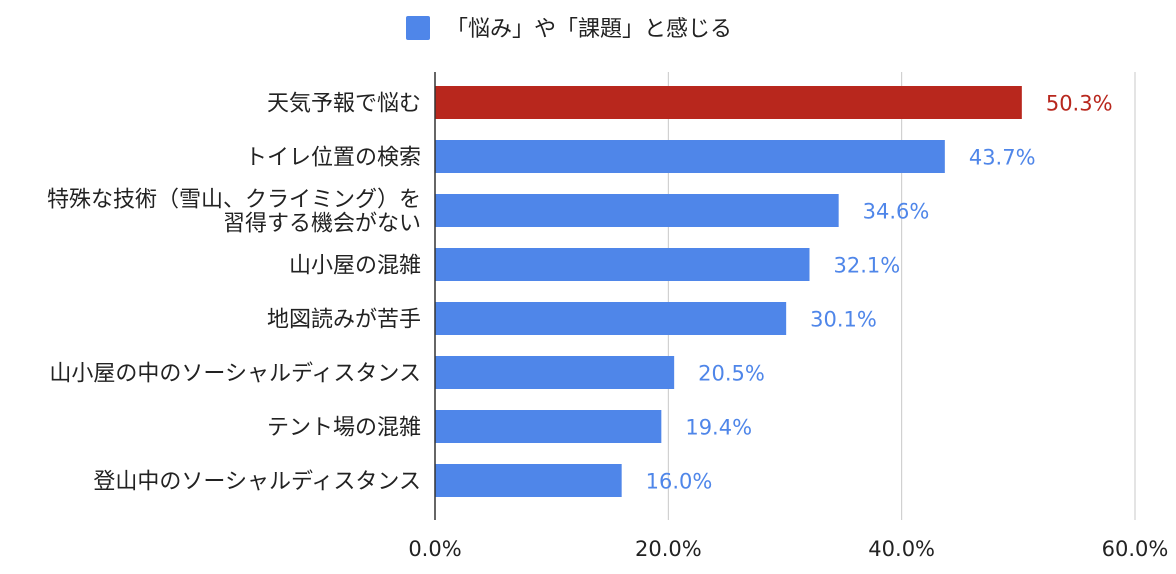 This screenshot has height=574, width=1176. What do you see at coordinates (344, 104) in the screenshot?
I see `category-label: 天気予報で悩む` at bounding box center [344, 104].